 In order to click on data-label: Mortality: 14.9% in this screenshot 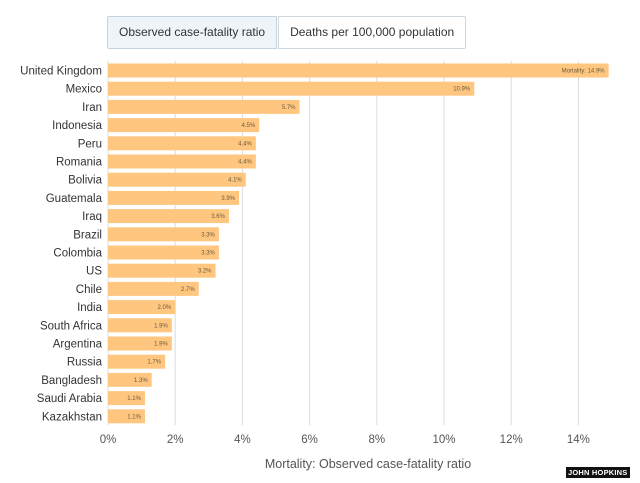, I will do `click(584, 72)`.